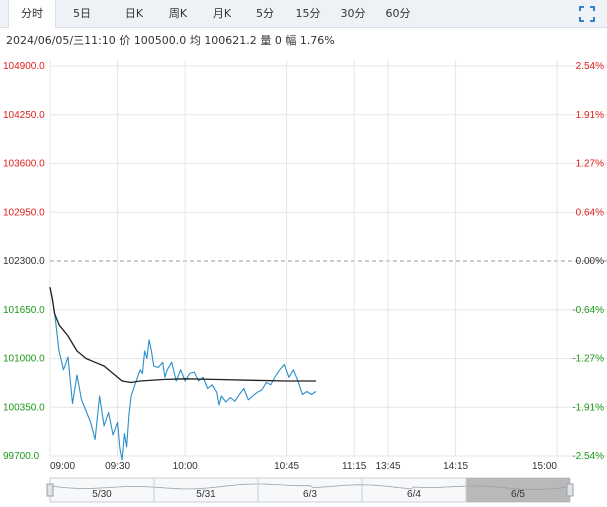 The height and width of the screenshot is (507, 607). What do you see at coordinates (414, 494) in the screenshot?
I see `navigator-date-label: 6/4` at bounding box center [414, 494].